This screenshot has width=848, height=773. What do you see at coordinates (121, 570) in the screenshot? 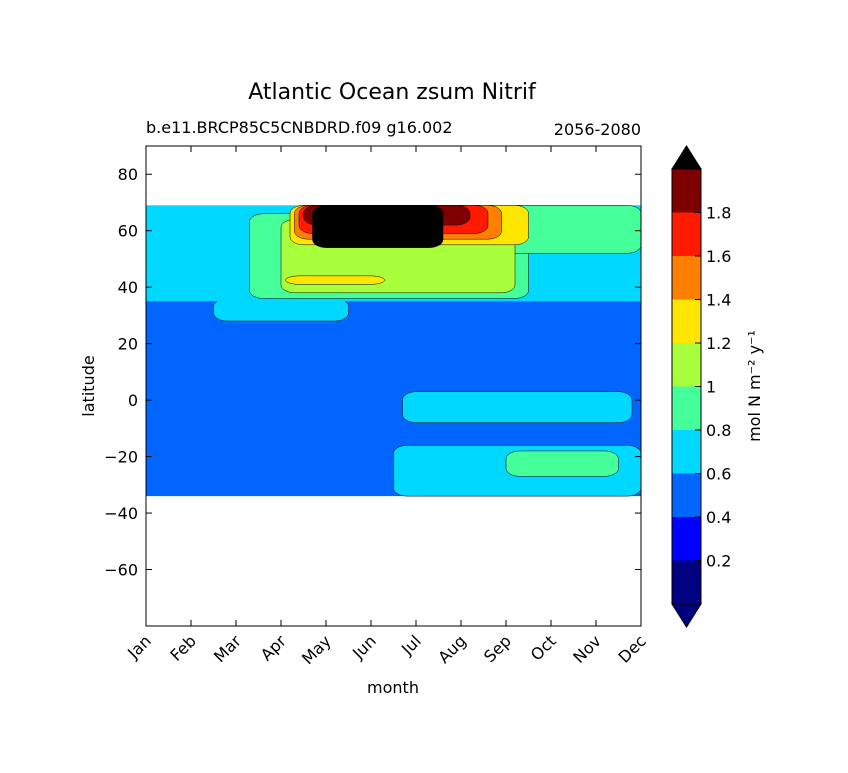
I see `y-tick-label: −60` at bounding box center [121, 570].